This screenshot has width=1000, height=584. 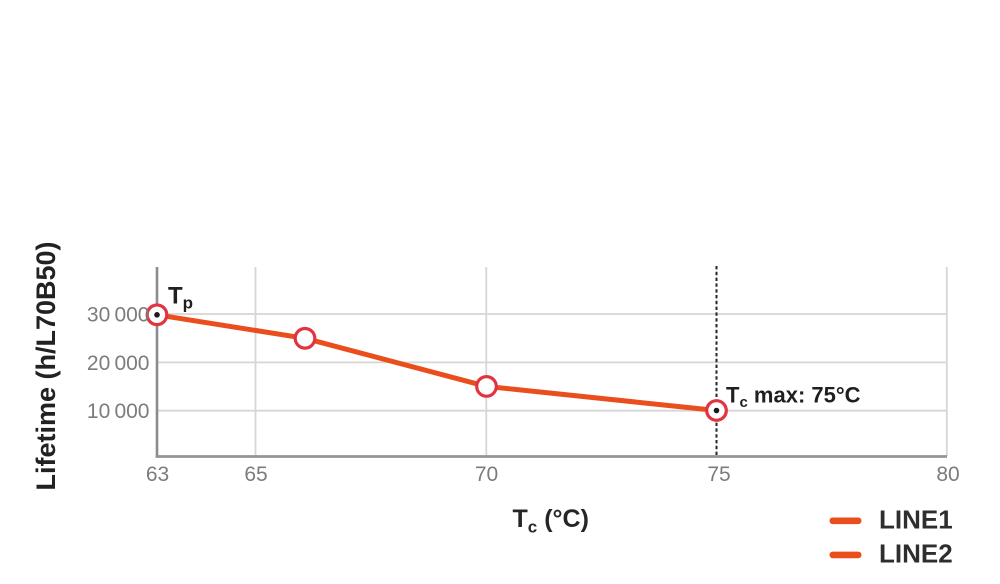 I want to click on svg-text: Lifetime (h/L70B50), so click(x=46, y=365).